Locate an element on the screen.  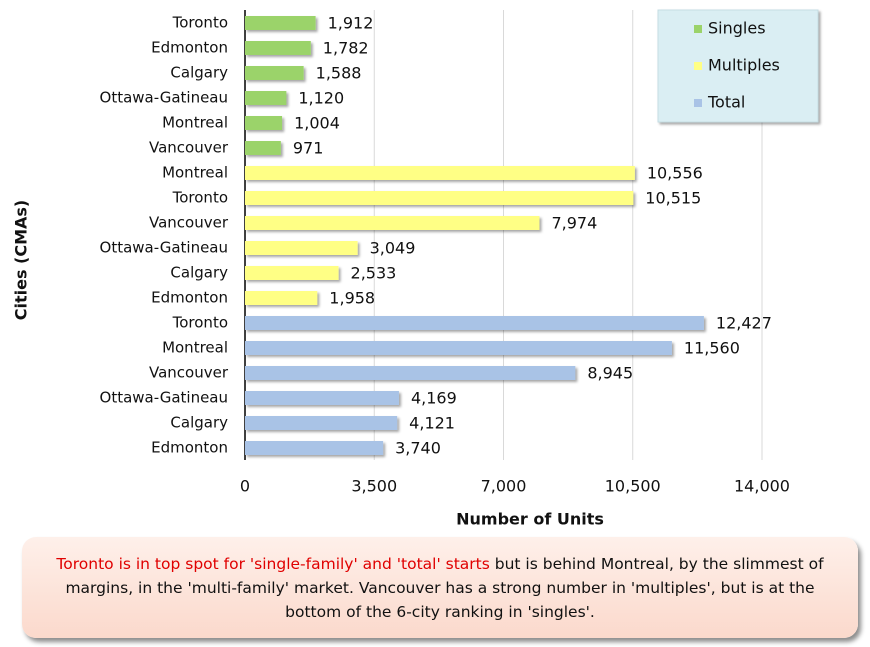
x-tick-label: 10,500 is located at coordinates (633, 486).